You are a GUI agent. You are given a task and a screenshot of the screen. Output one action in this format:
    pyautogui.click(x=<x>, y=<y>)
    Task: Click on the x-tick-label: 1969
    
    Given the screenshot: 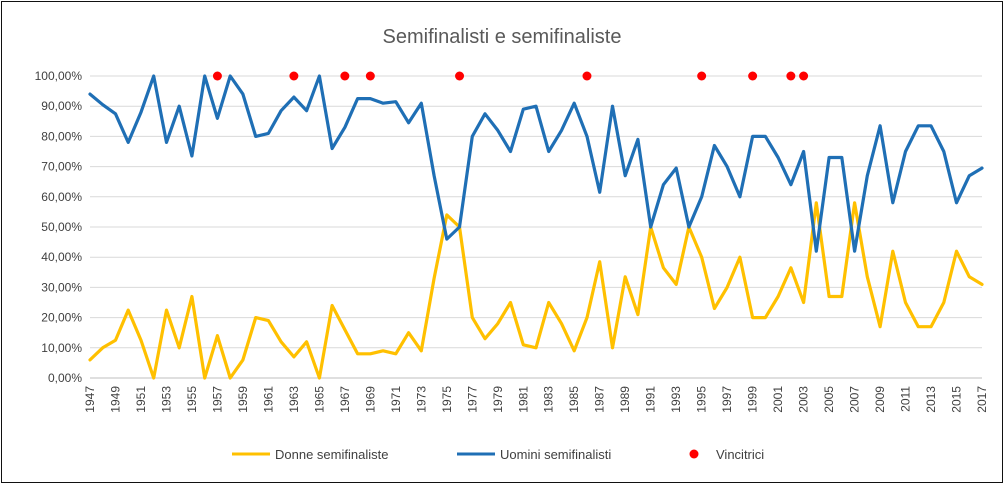 What is the action you would take?
    pyautogui.click(x=370, y=399)
    